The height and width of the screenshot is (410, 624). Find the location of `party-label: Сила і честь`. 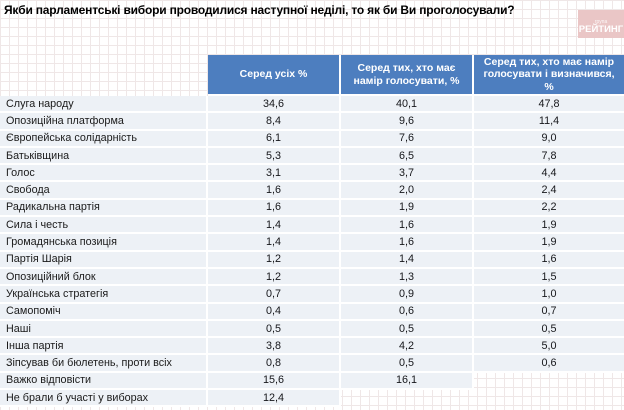

party-label: Сила і честь is located at coordinates (104, 226).